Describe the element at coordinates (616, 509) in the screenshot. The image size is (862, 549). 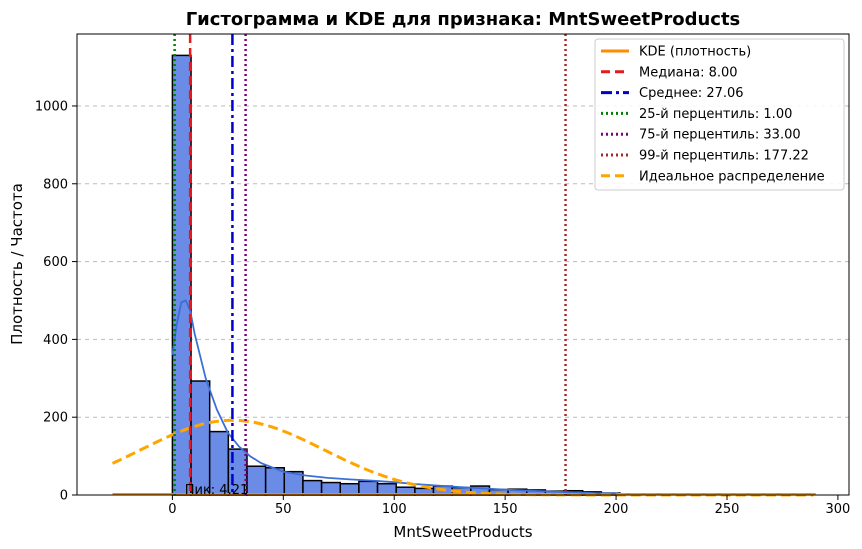
I see `x-tick-label: 200` at that location.